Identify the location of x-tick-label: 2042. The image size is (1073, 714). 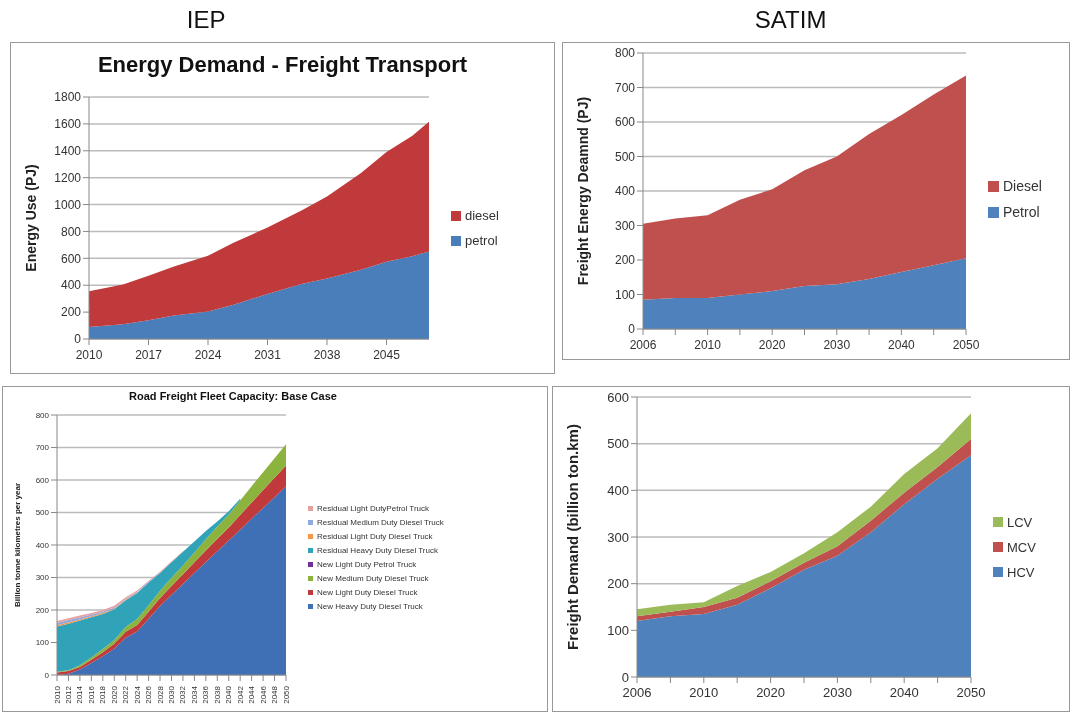
(240, 694).